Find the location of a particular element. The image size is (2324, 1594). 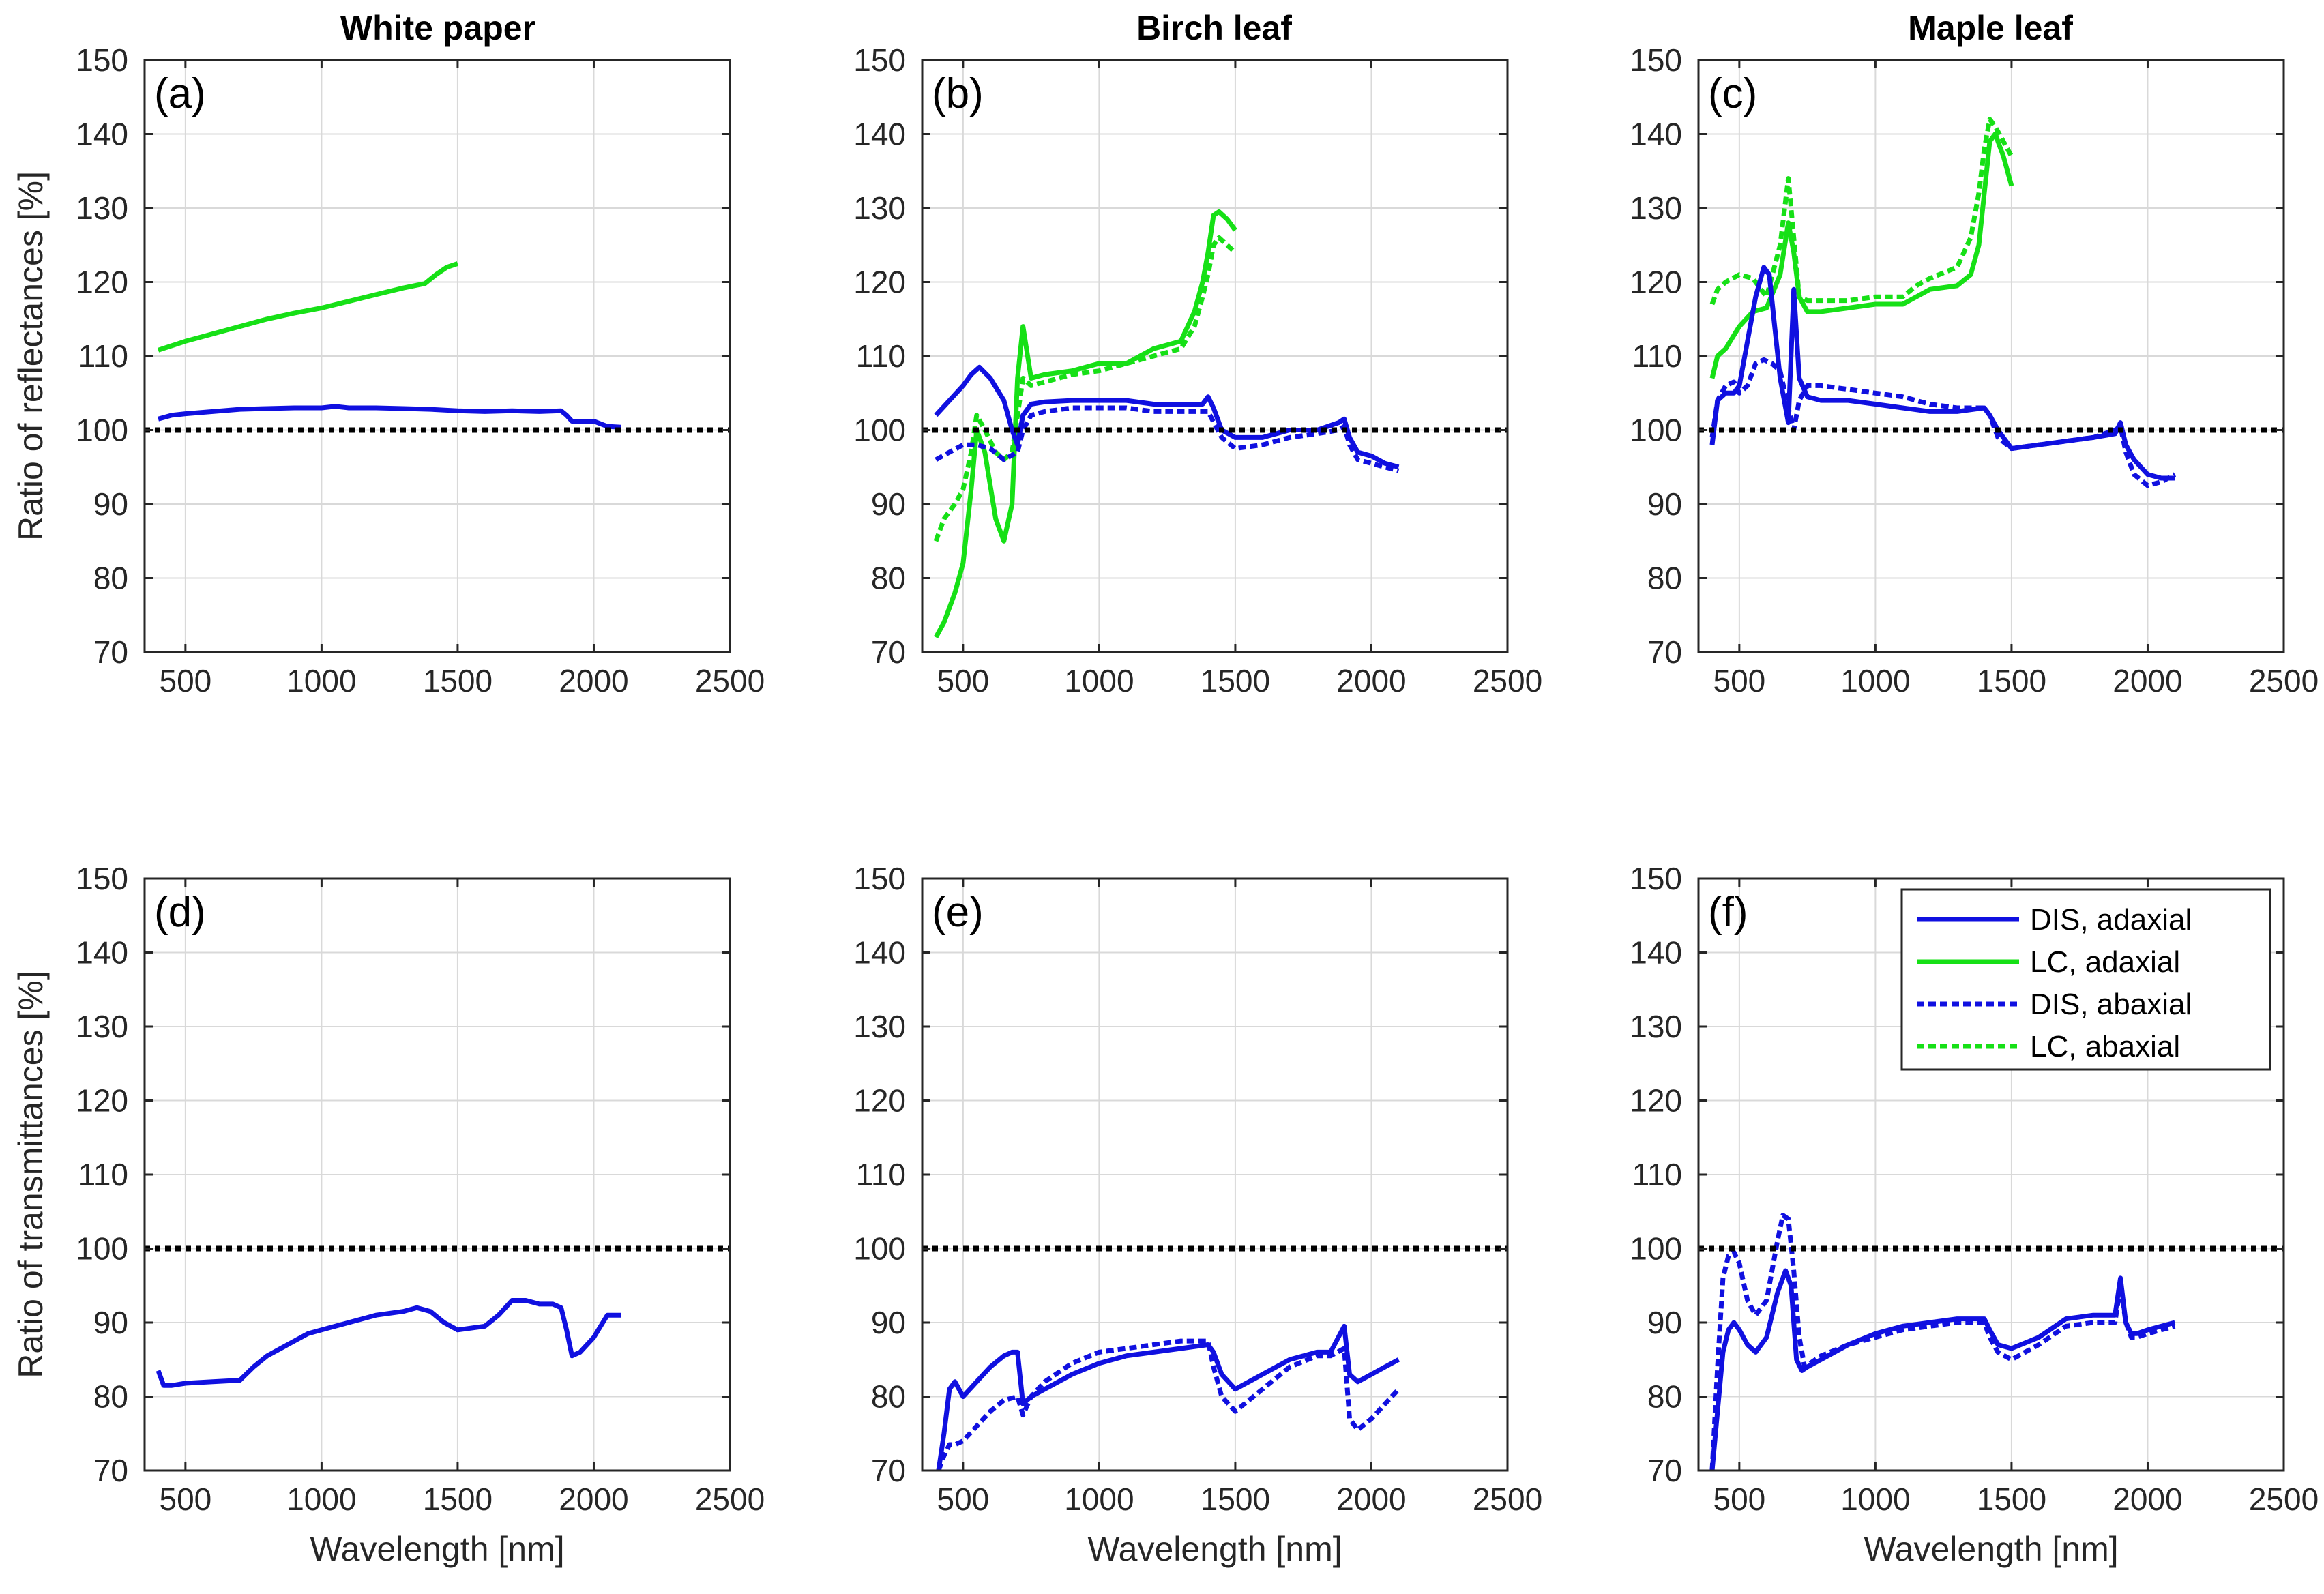

panel-label: (b) is located at coordinates (958, 93).